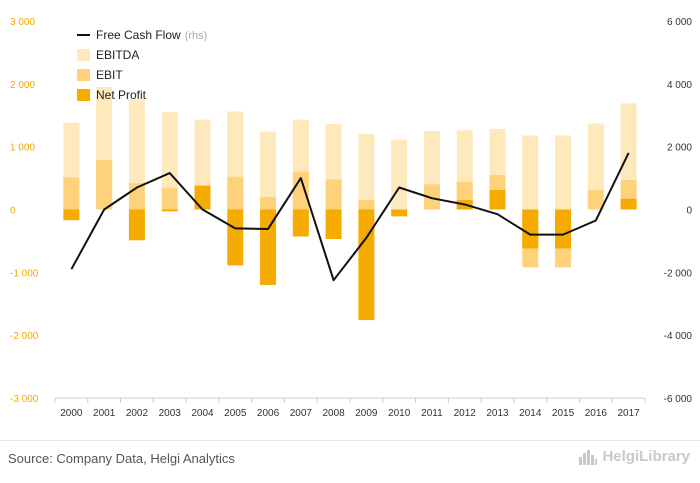 This screenshot has height=483, width=700. I want to click on x-tick-label: 2015, so click(563, 413).